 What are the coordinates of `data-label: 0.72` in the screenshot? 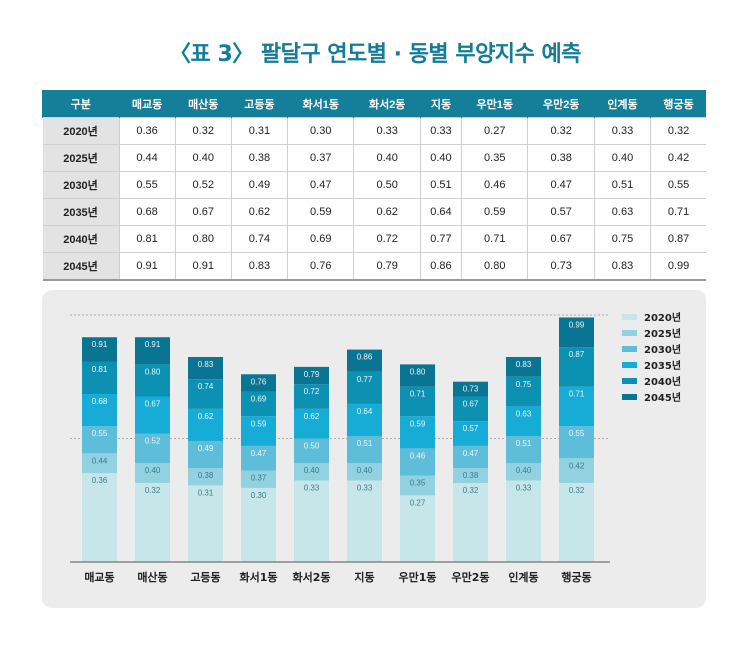 It's located at (312, 391).